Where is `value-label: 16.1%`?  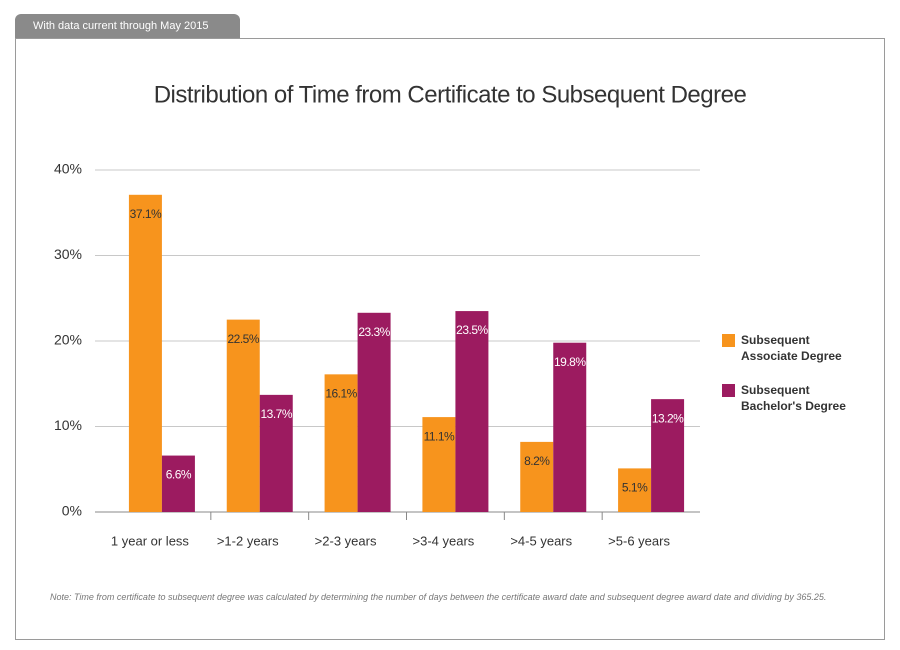
value-label: 16.1% is located at coordinates (341, 394).